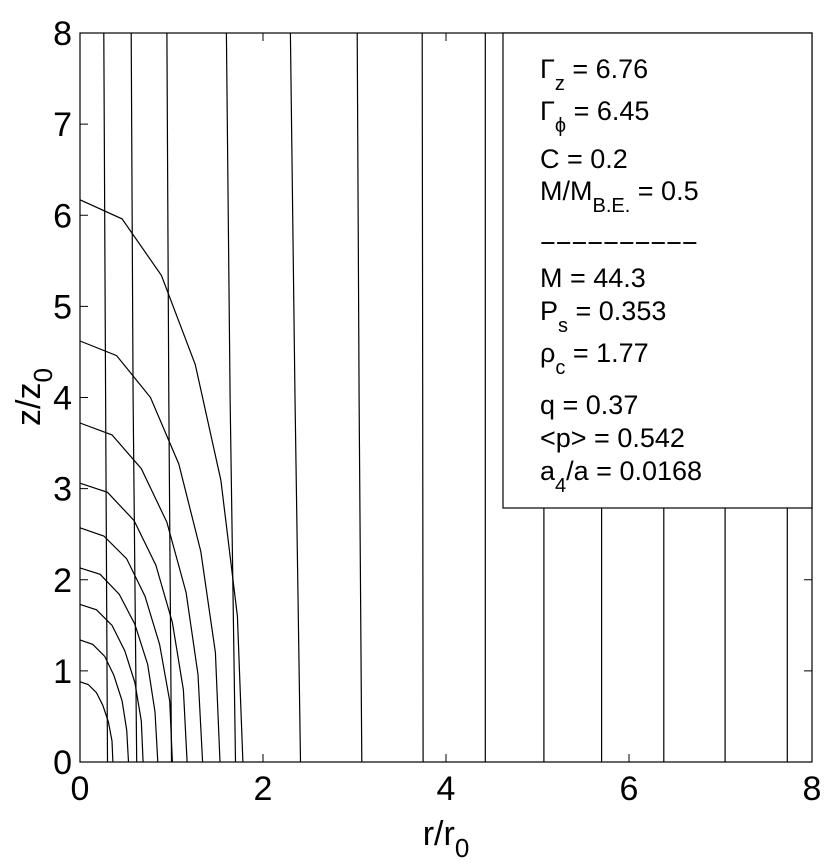 The width and height of the screenshot is (830, 866). What do you see at coordinates (560, 368) in the screenshot?
I see `annotation-subscript: c` at bounding box center [560, 368].